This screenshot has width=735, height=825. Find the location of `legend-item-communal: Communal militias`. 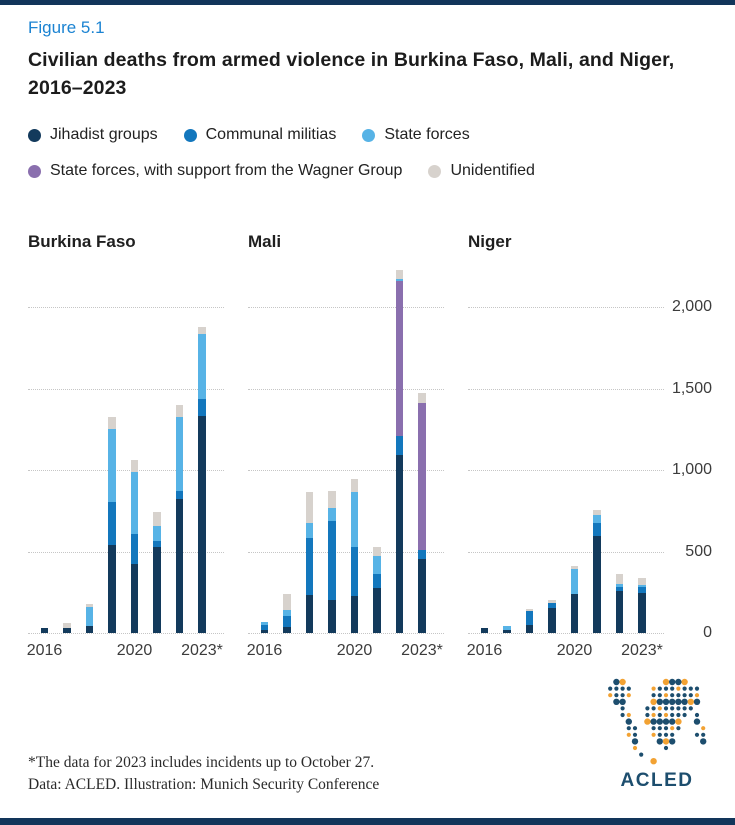

legend-item-communal: Communal militias is located at coordinates (259, 135).